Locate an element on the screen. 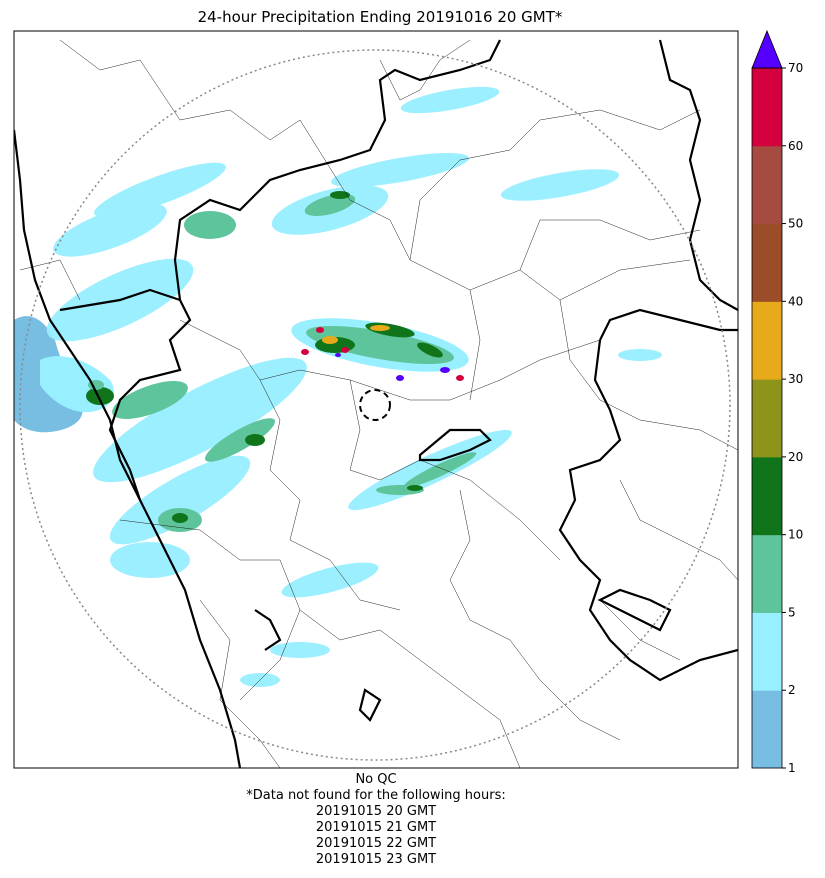  qc-note: No QC is located at coordinates (376, 779).